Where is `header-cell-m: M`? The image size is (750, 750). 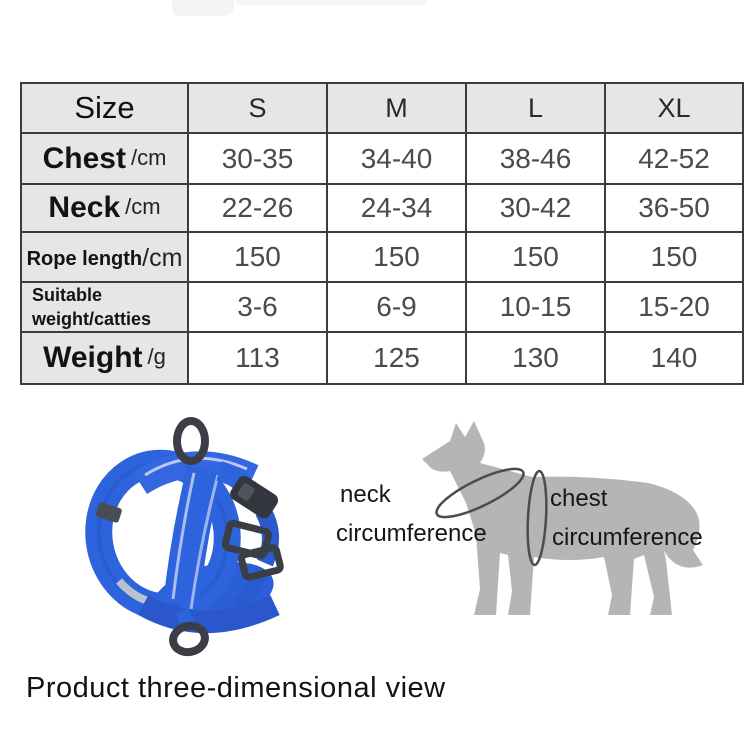
header-cell-m: M is located at coordinates (396, 108).